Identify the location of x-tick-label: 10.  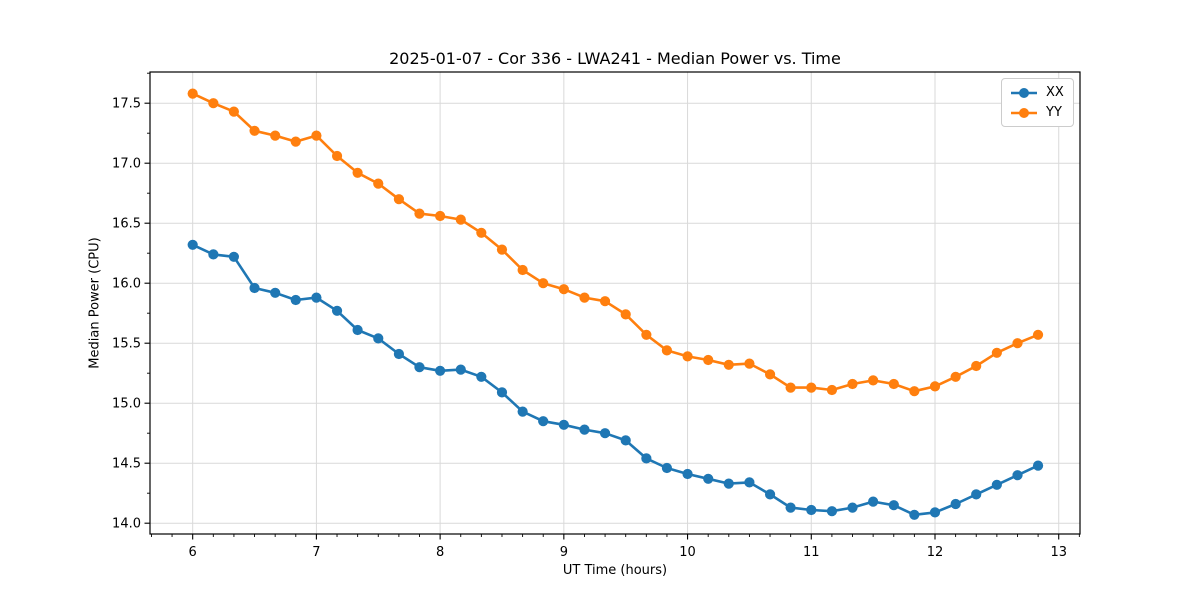
(687, 552).